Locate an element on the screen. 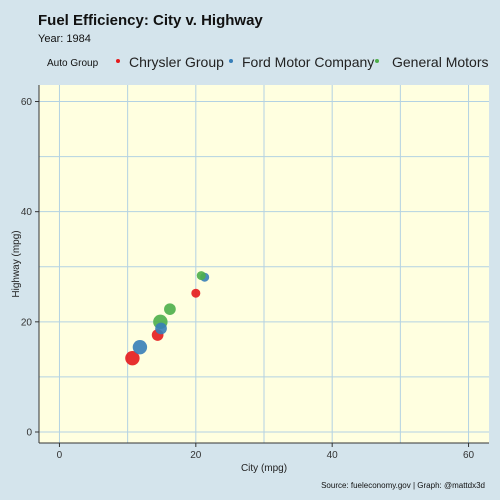 The width and height of the screenshot is (500, 500). x-tick-label: 0 is located at coordinates (60, 455).